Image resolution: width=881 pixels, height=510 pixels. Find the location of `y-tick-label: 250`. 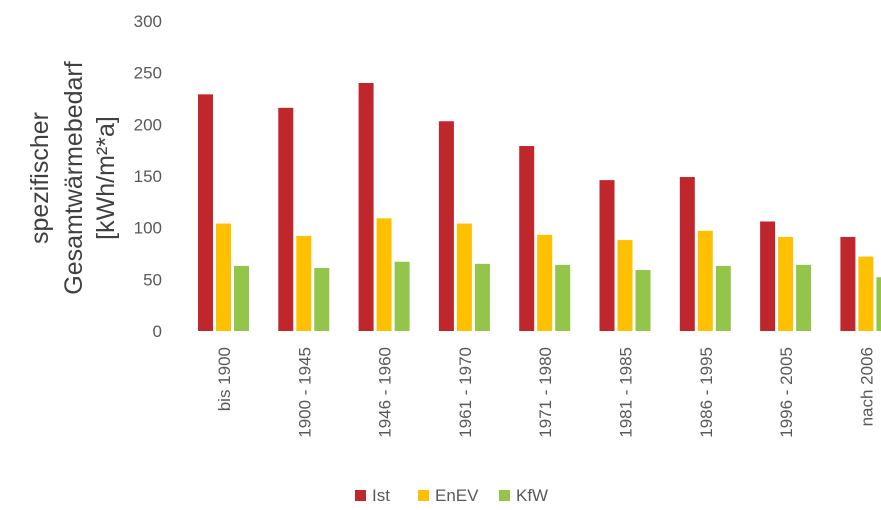

y-tick-label: 250 is located at coordinates (148, 73).